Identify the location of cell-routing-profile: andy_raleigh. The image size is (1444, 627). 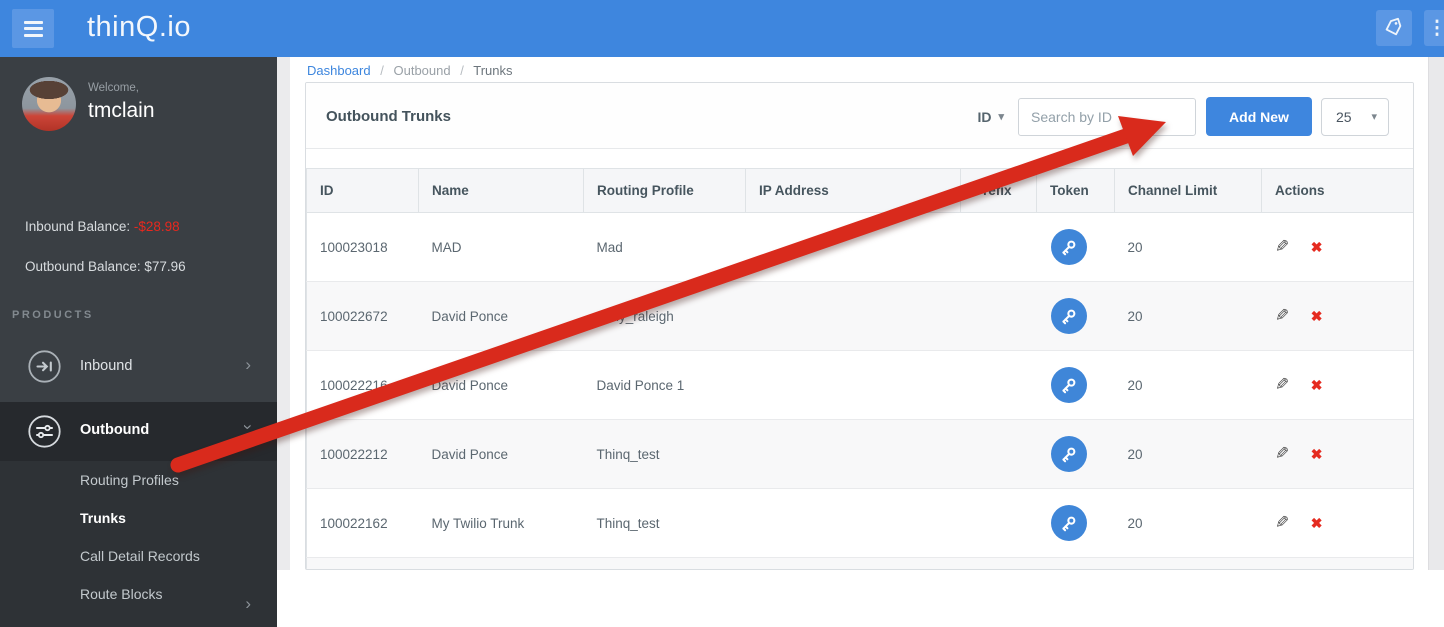
(665, 316).